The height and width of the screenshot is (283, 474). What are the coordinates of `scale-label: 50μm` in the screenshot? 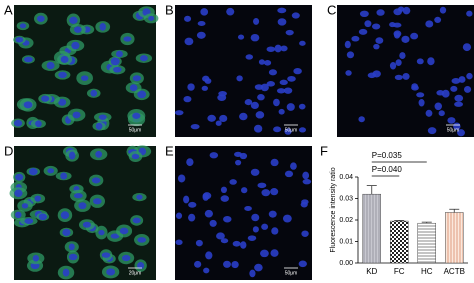 It's located at (291, 130).